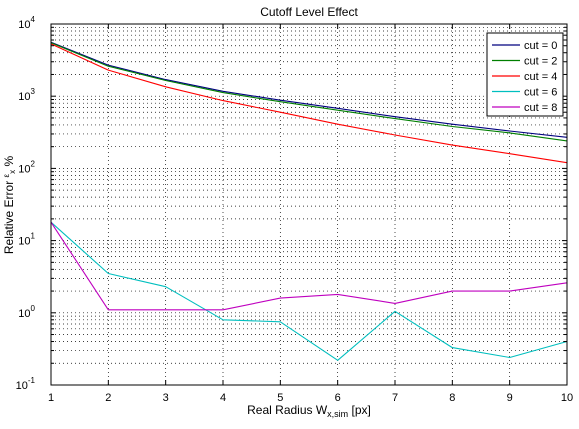 Image resolution: width=579 pixels, height=429 pixels. I want to click on x-tick-label: 6, so click(338, 398).